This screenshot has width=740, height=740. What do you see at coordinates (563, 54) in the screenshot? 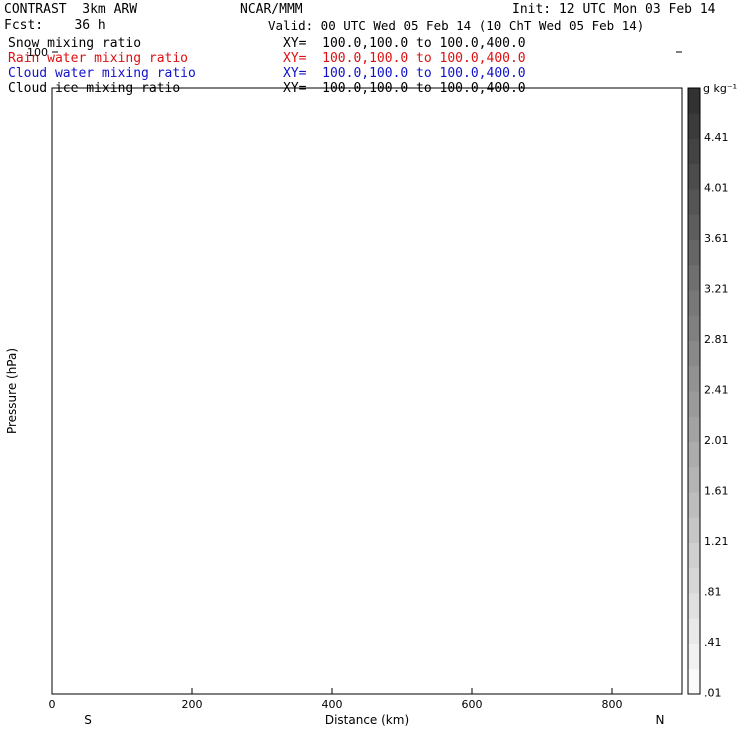
I see `temperature-minimum-label: -87.4` at bounding box center [563, 54].